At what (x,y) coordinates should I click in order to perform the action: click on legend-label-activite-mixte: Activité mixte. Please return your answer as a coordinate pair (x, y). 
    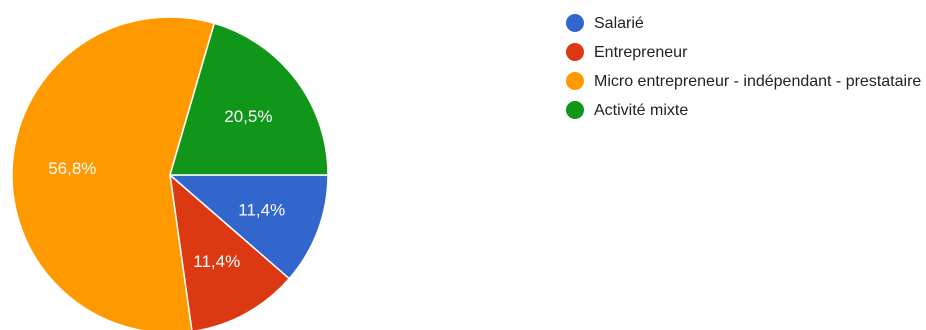
    Looking at the image, I should click on (641, 110).